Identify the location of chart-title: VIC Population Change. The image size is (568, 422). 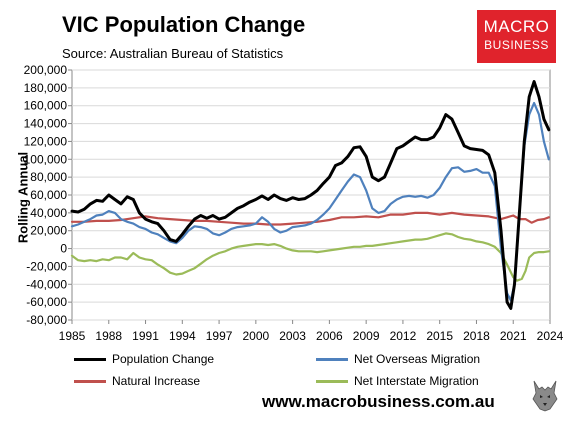
(184, 24).